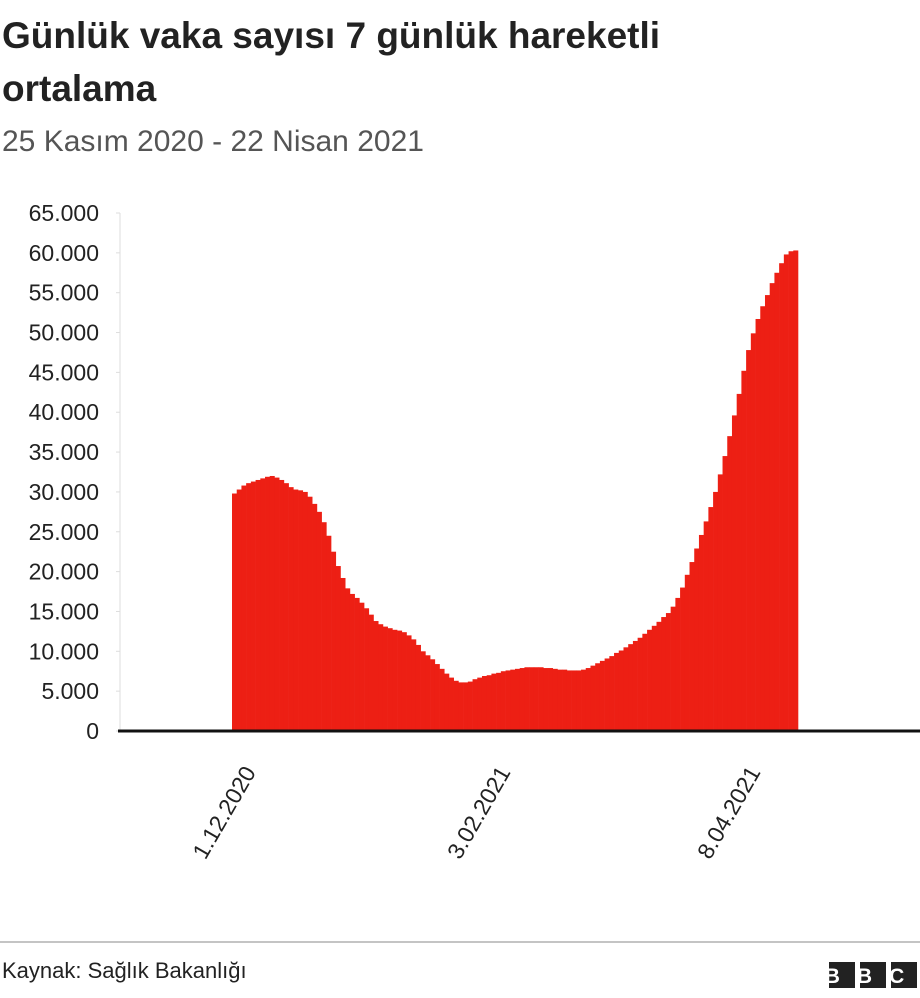 The image size is (920, 998). What do you see at coordinates (64, 213) in the screenshot?
I see `y-tick-label: 65.000` at bounding box center [64, 213].